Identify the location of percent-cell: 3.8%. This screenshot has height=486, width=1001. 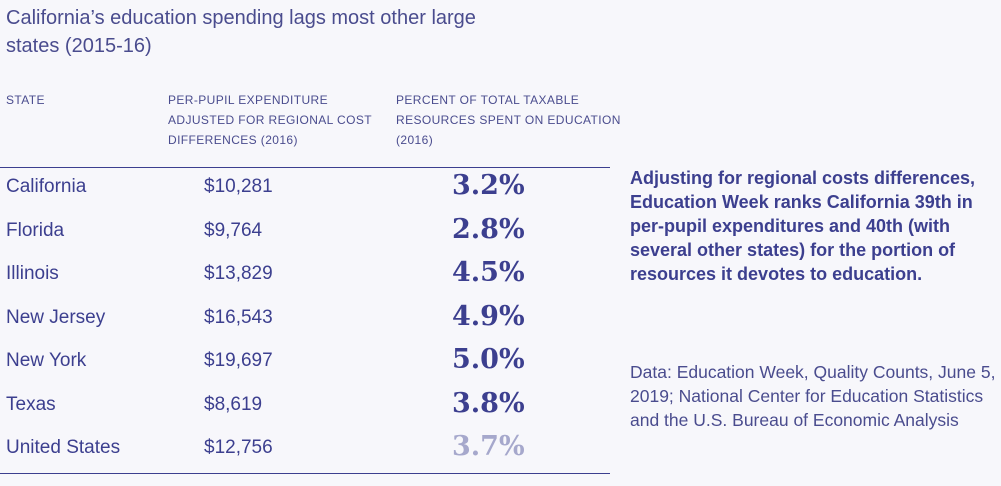
(488, 403).